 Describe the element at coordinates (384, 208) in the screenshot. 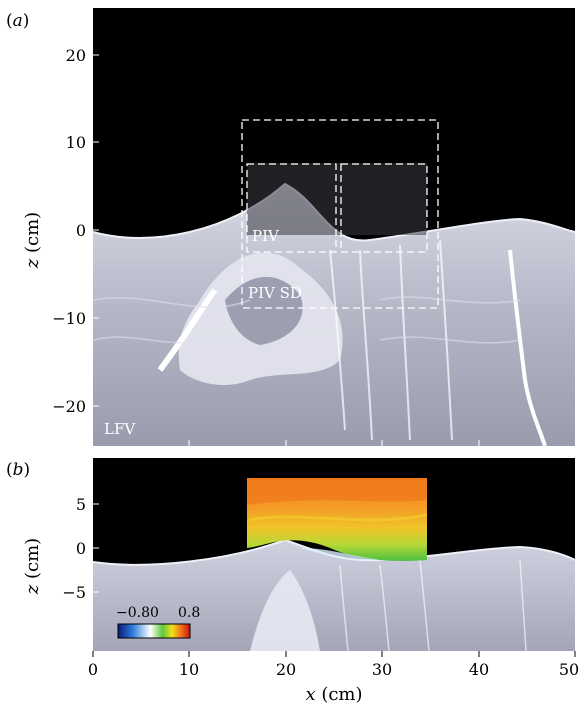

I see `piv-box-right` at that location.